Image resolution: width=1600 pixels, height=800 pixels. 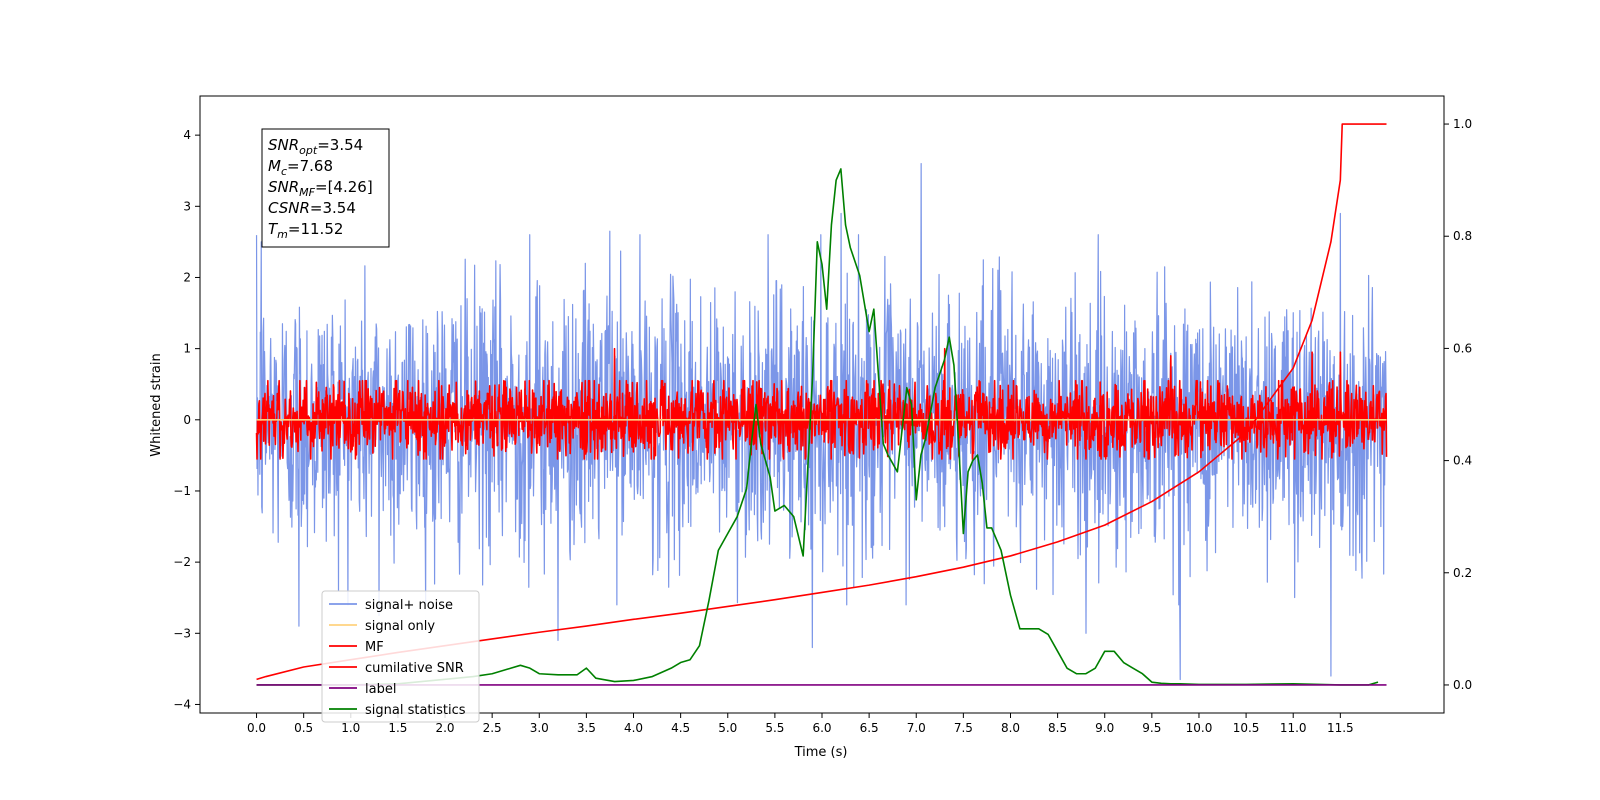 I want to click on annotation-symbol: T, so click(x=273, y=229).